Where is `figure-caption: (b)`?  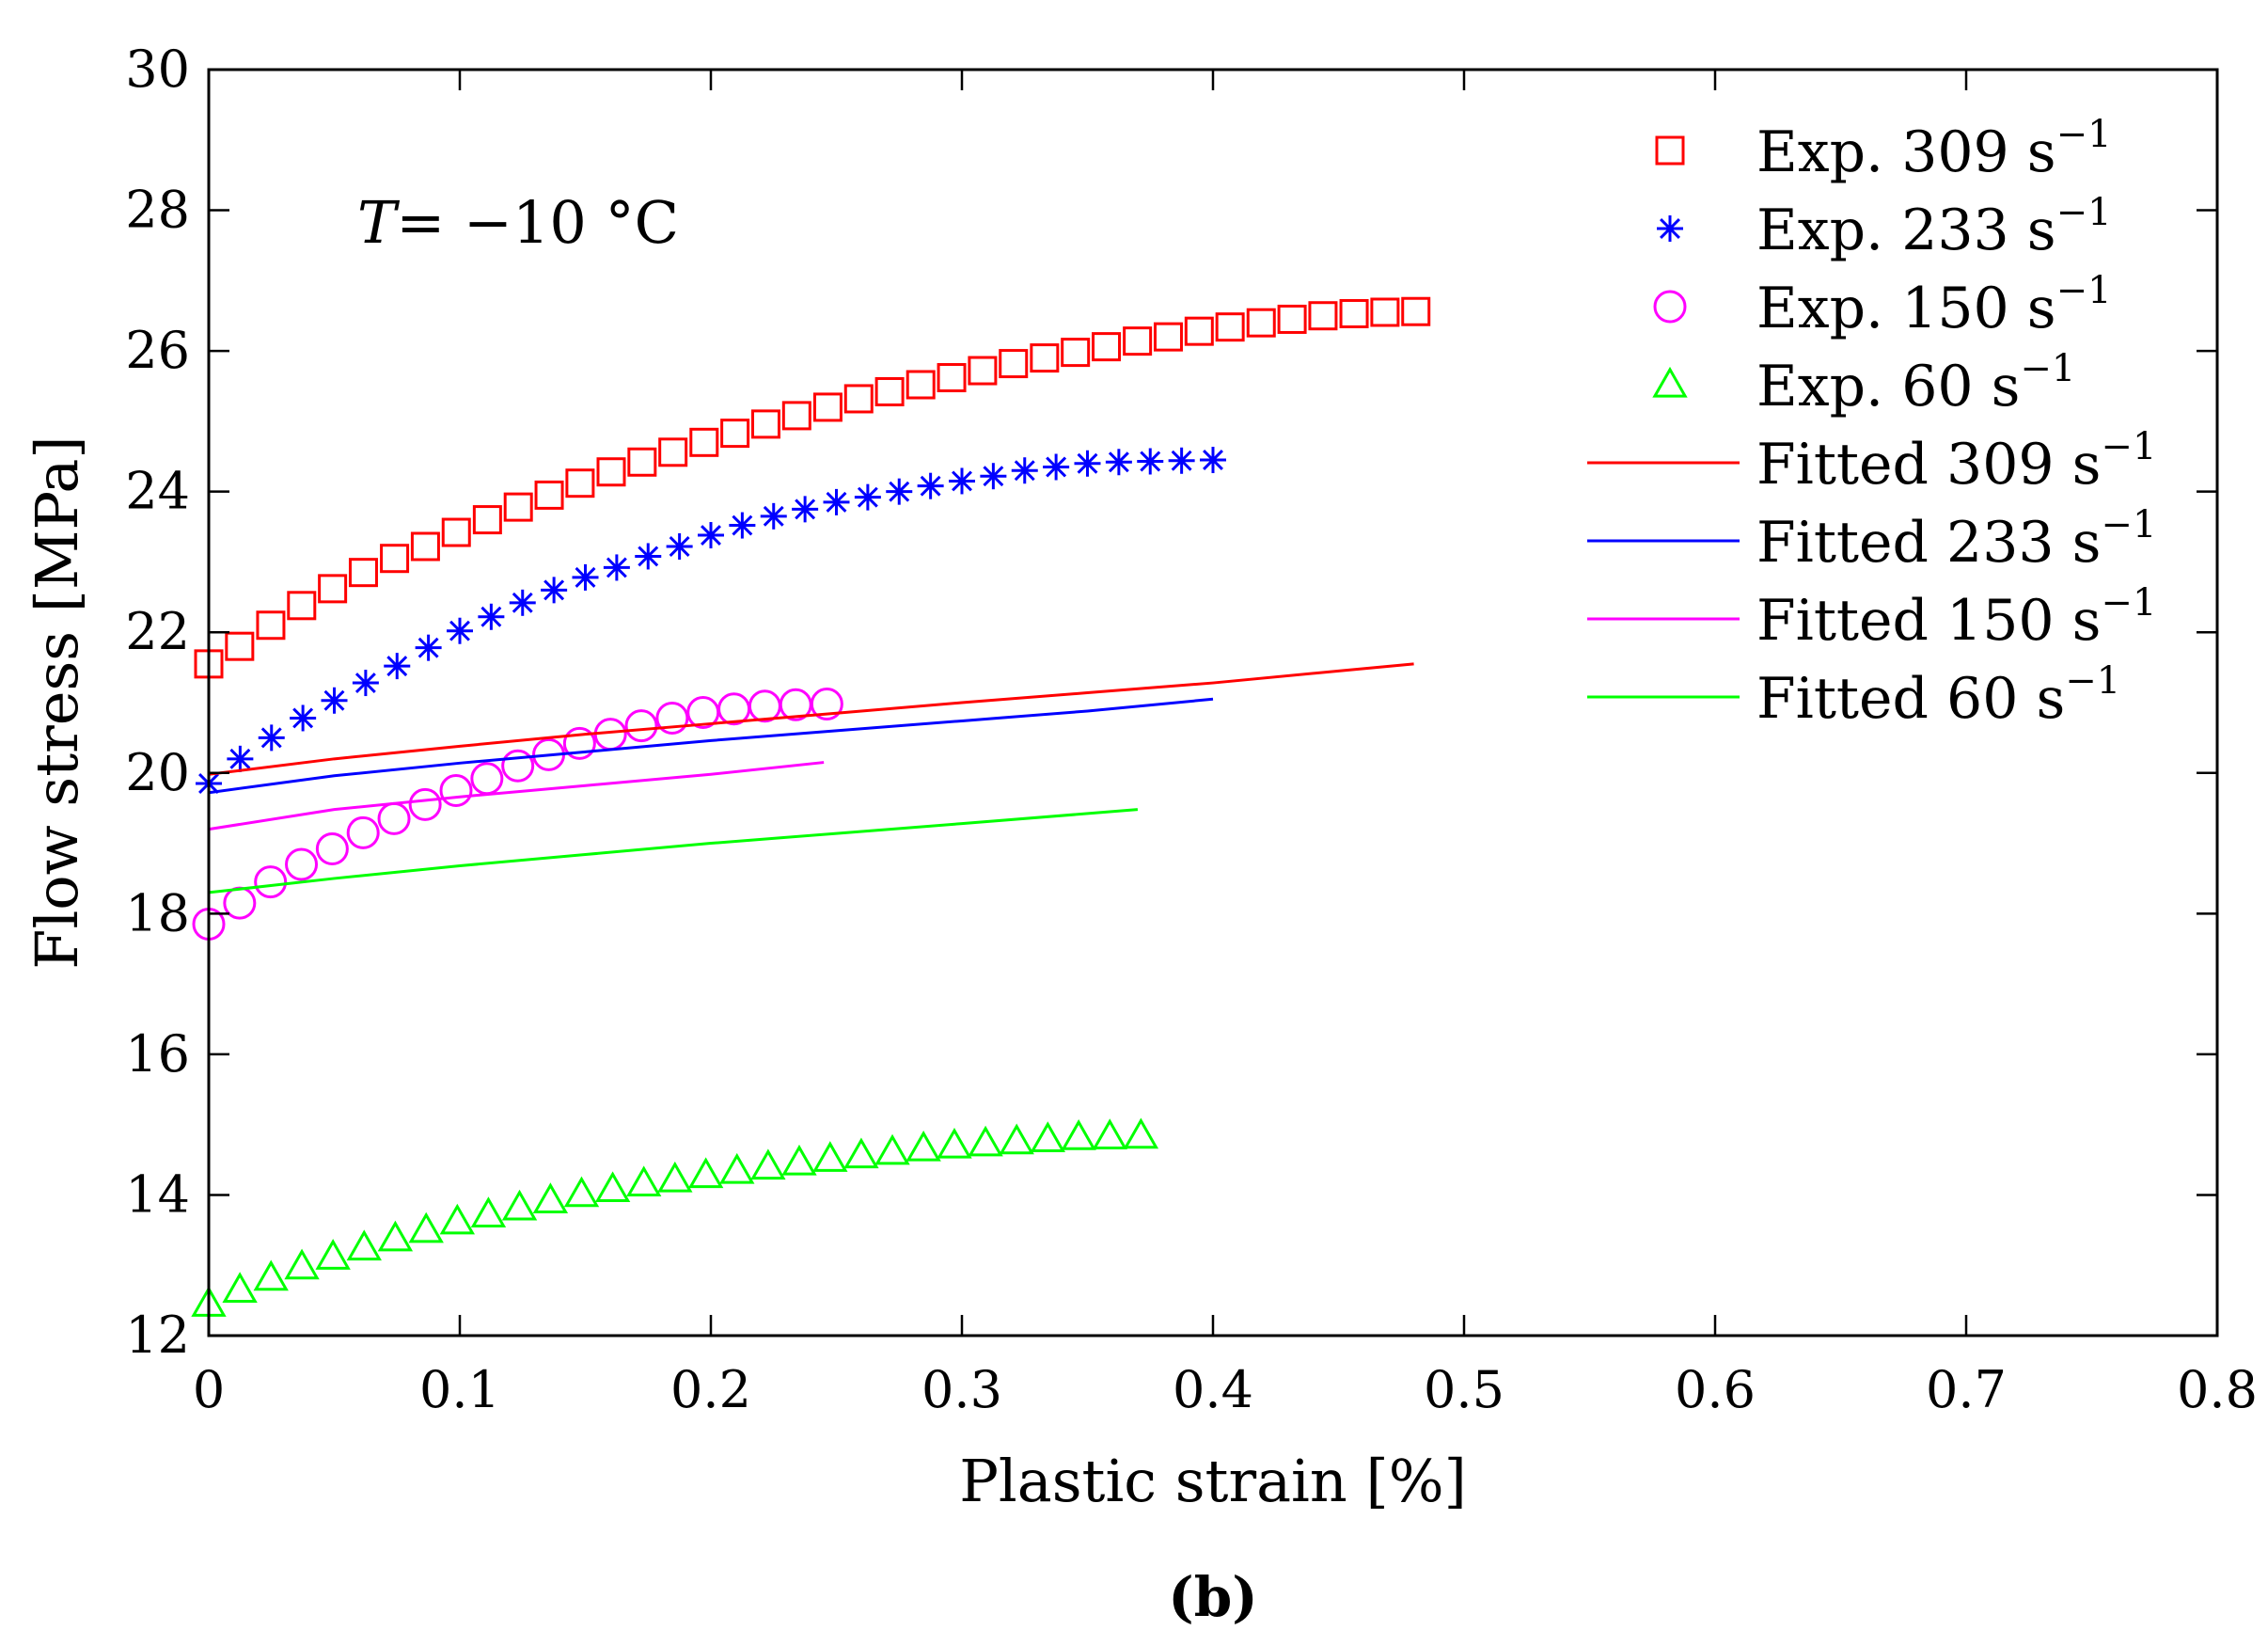 figure-caption: (b) is located at coordinates (1212, 1597).